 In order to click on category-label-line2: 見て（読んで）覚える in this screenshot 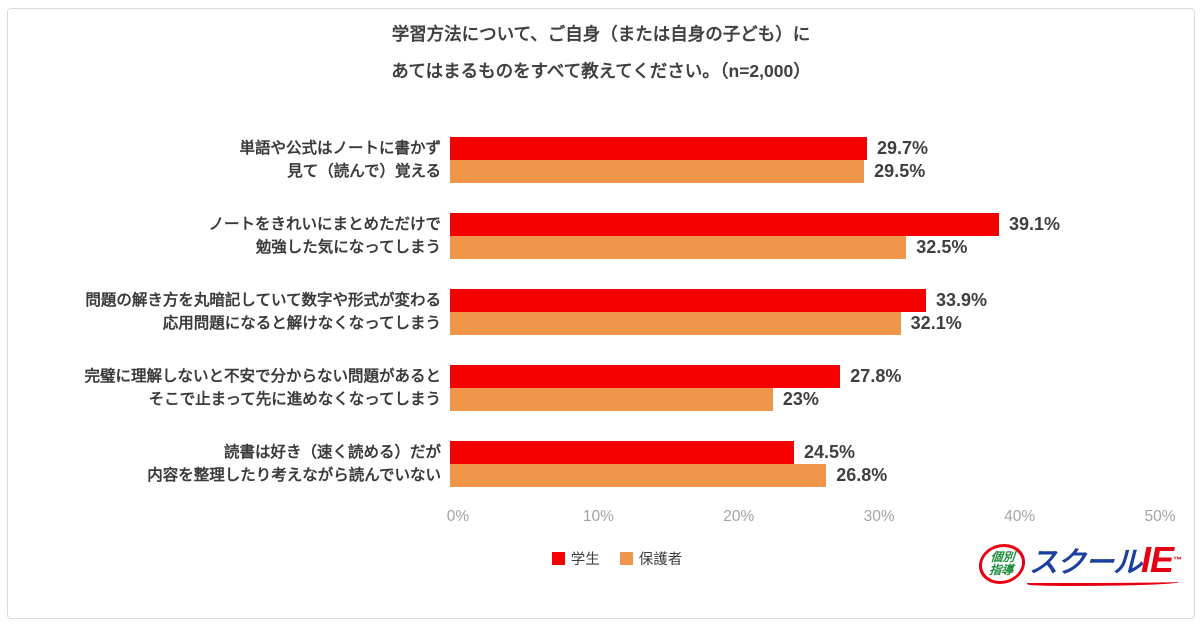, I will do `click(364, 171)`.